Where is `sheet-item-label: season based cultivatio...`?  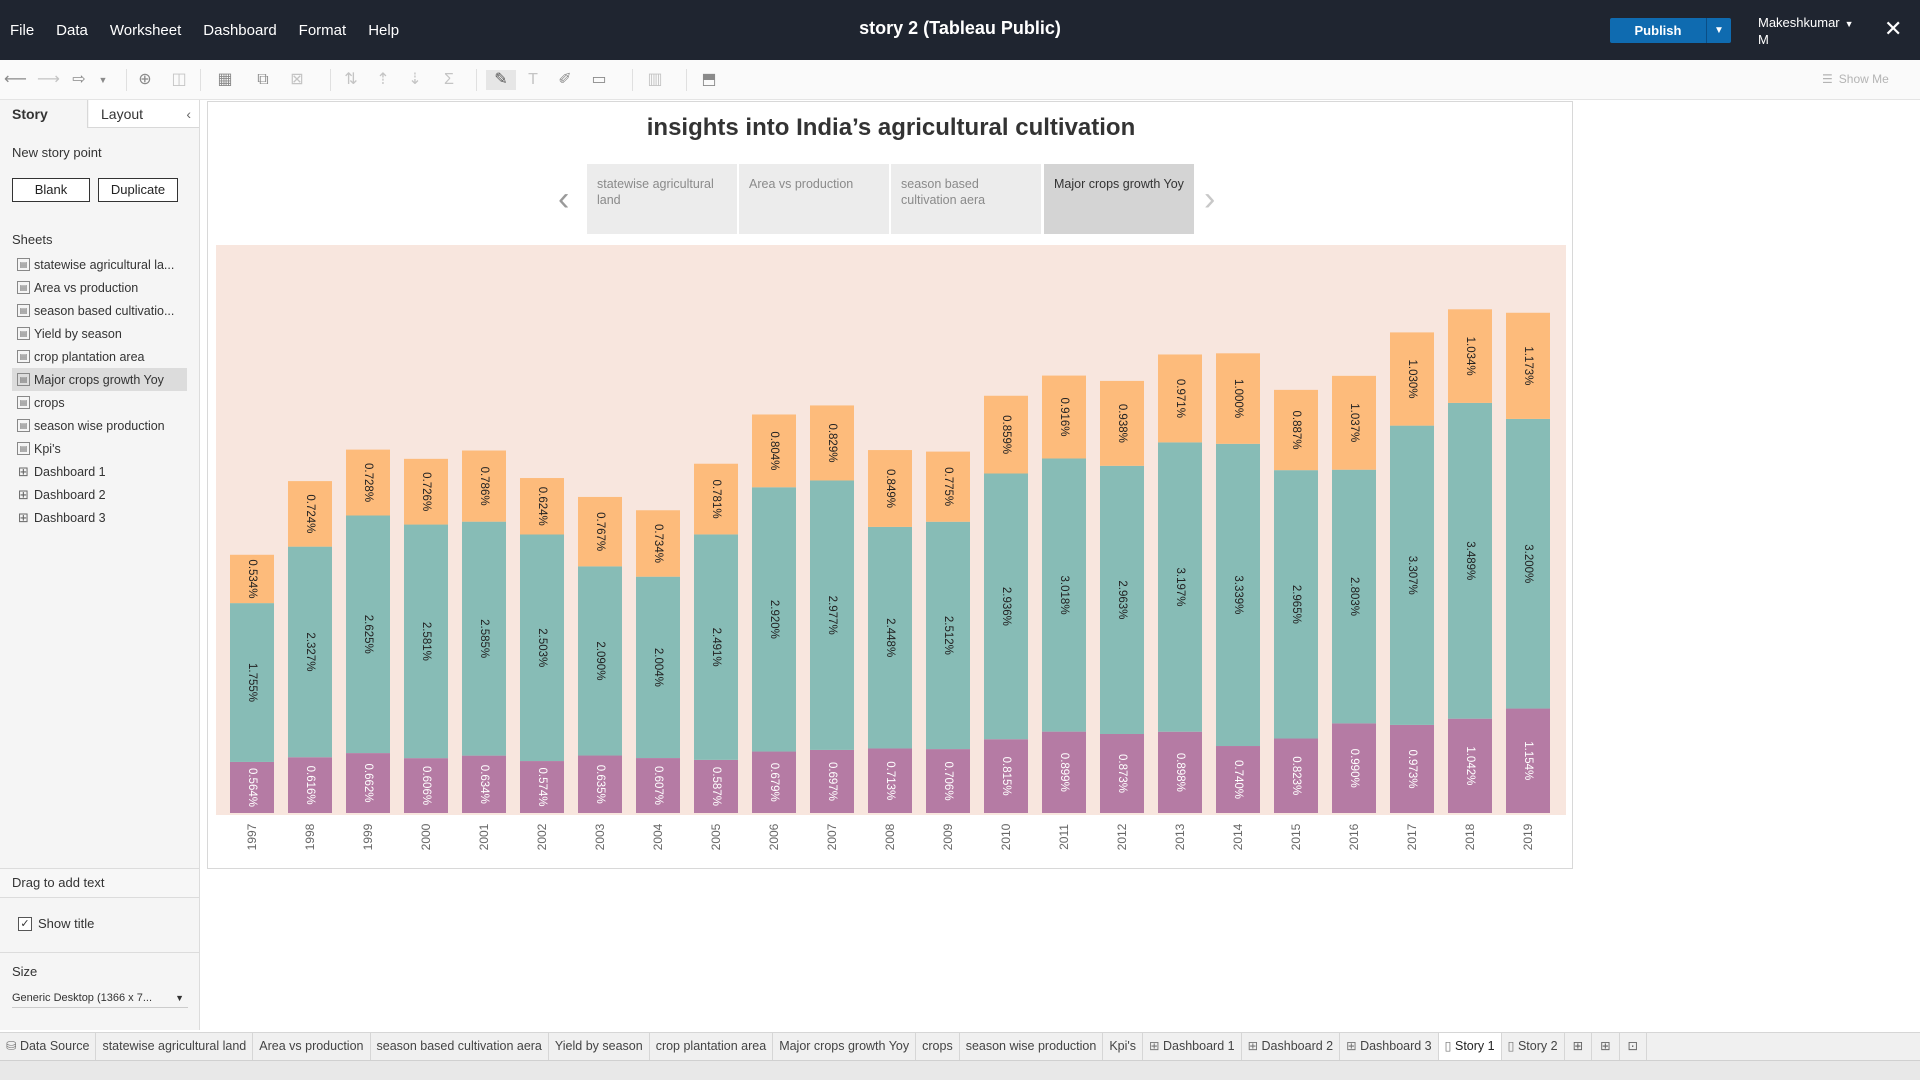 sheet-item-label: season based cultivatio... is located at coordinates (104, 310).